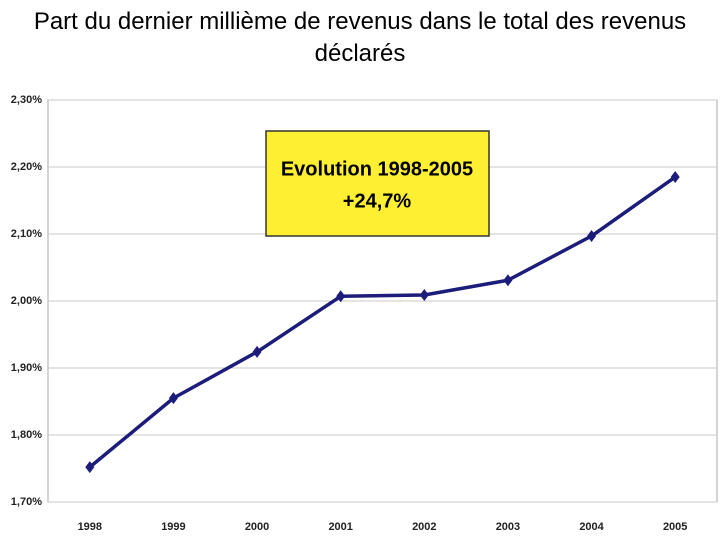  Describe the element at coordinates (591, 527) in the screenshot. I see `x-tick-label: 2004` at that location.